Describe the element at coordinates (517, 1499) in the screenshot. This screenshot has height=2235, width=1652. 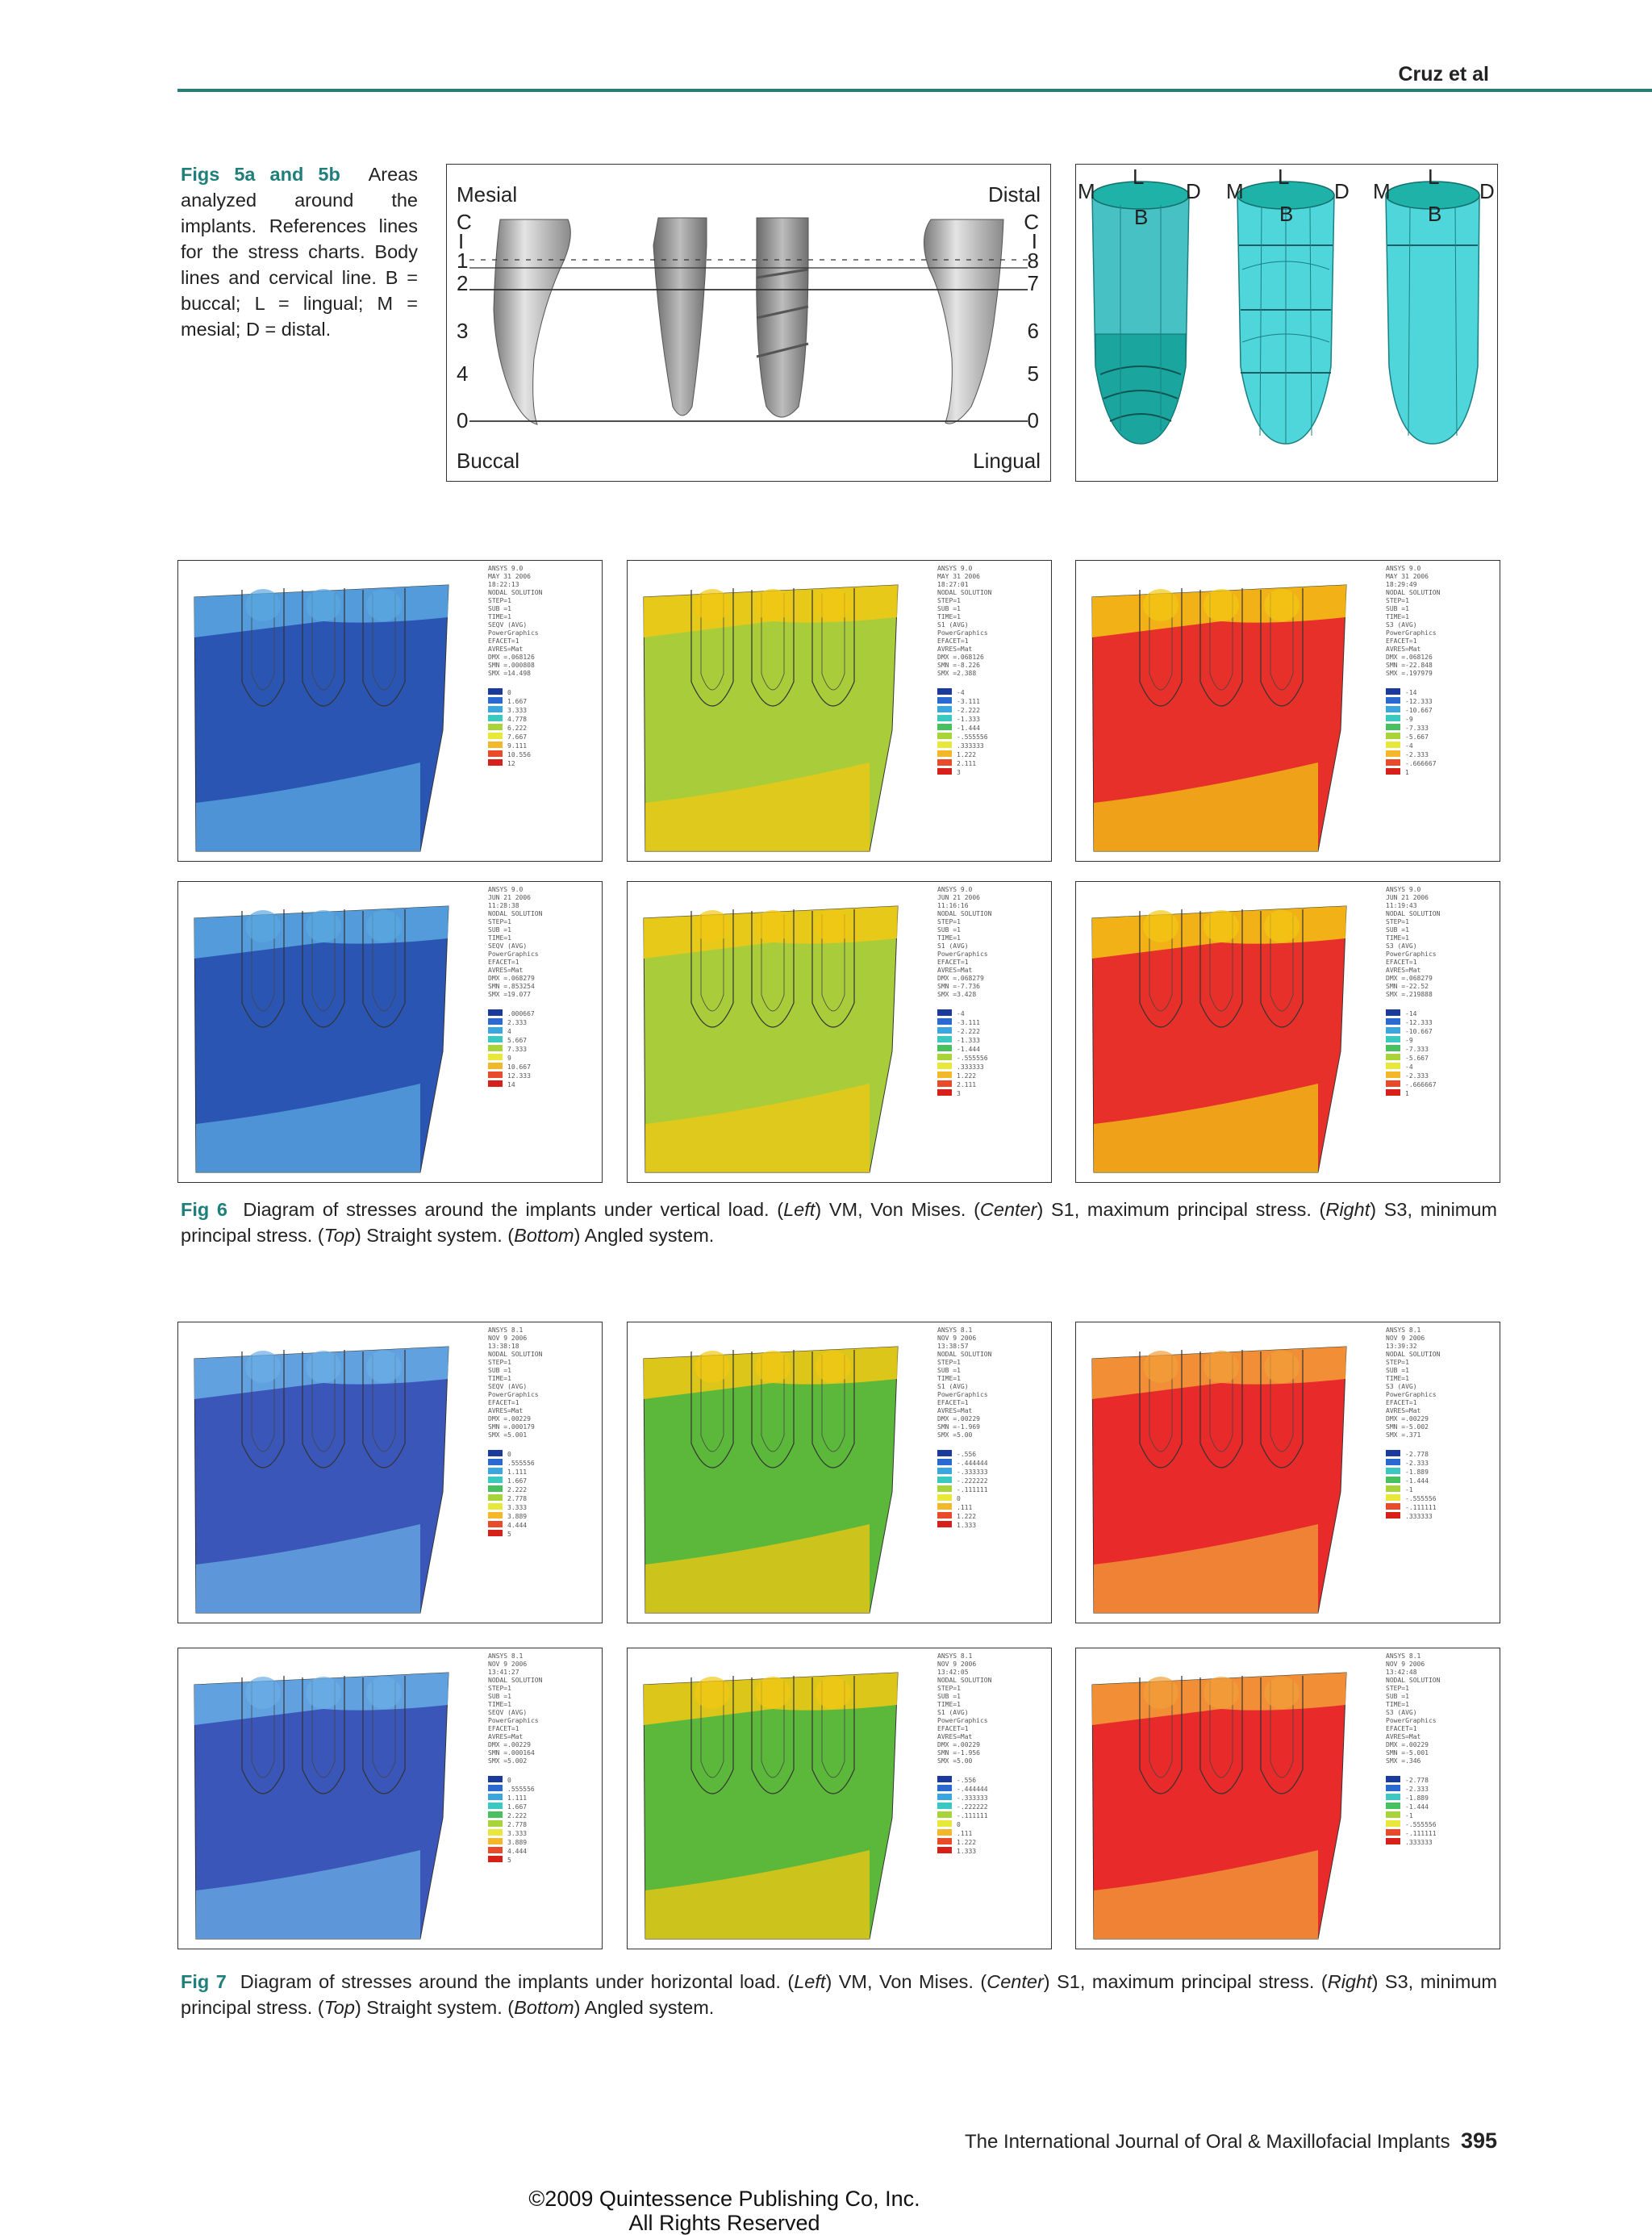
I see `legend-value: 2.778` at that location.